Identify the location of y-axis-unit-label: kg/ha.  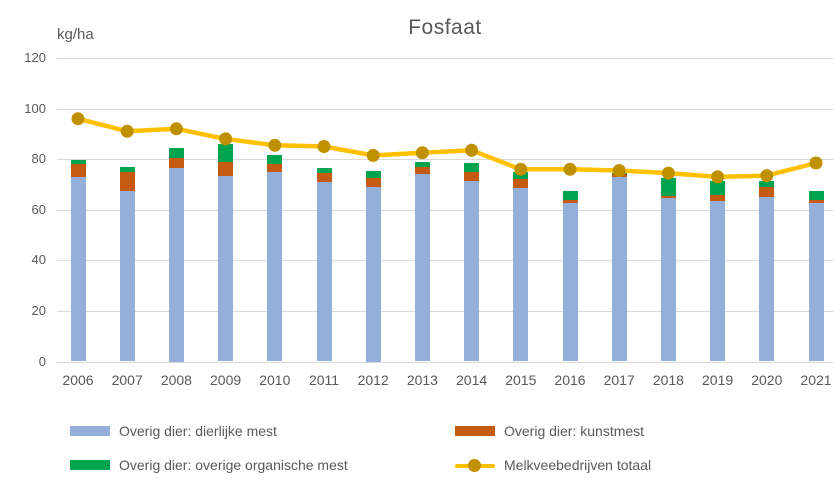
(75, 34).